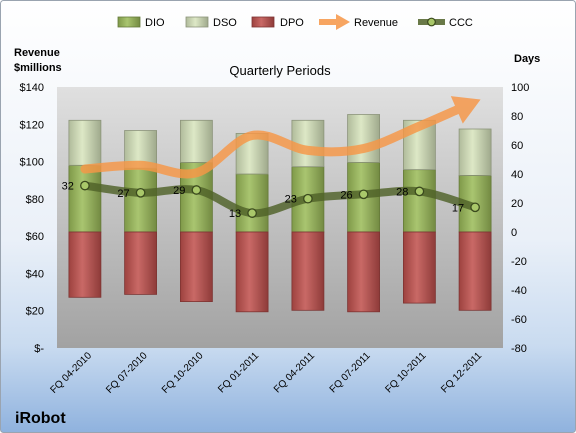 The height and width of the screenshot is (433, 576). I want to click on bar-dpo-fq-07-2011, so click(364, 272).